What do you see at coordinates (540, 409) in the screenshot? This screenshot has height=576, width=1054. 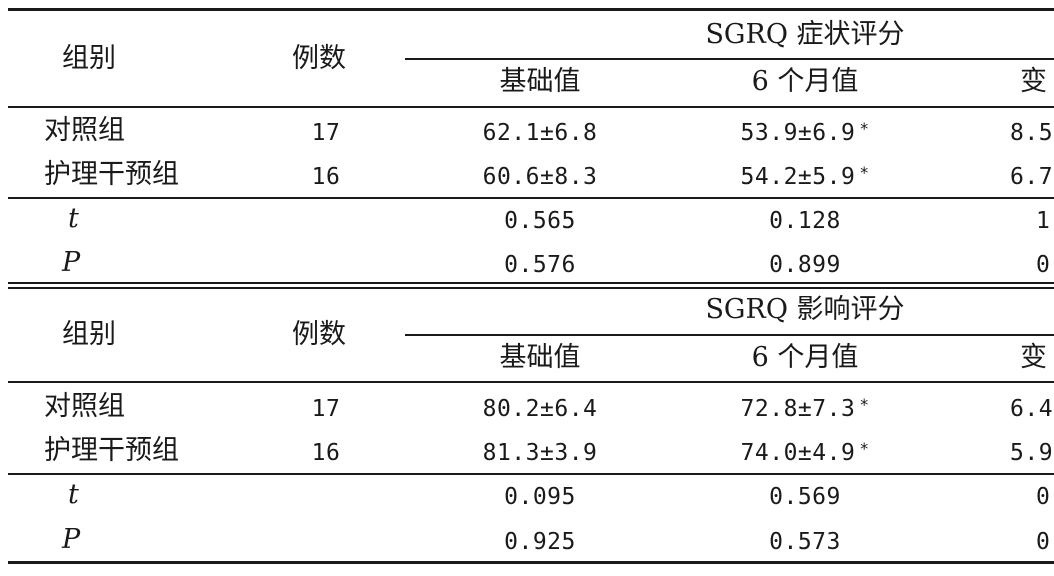 I see `baseline-value: 80.2±6.4` at bounding box center [540, 409].